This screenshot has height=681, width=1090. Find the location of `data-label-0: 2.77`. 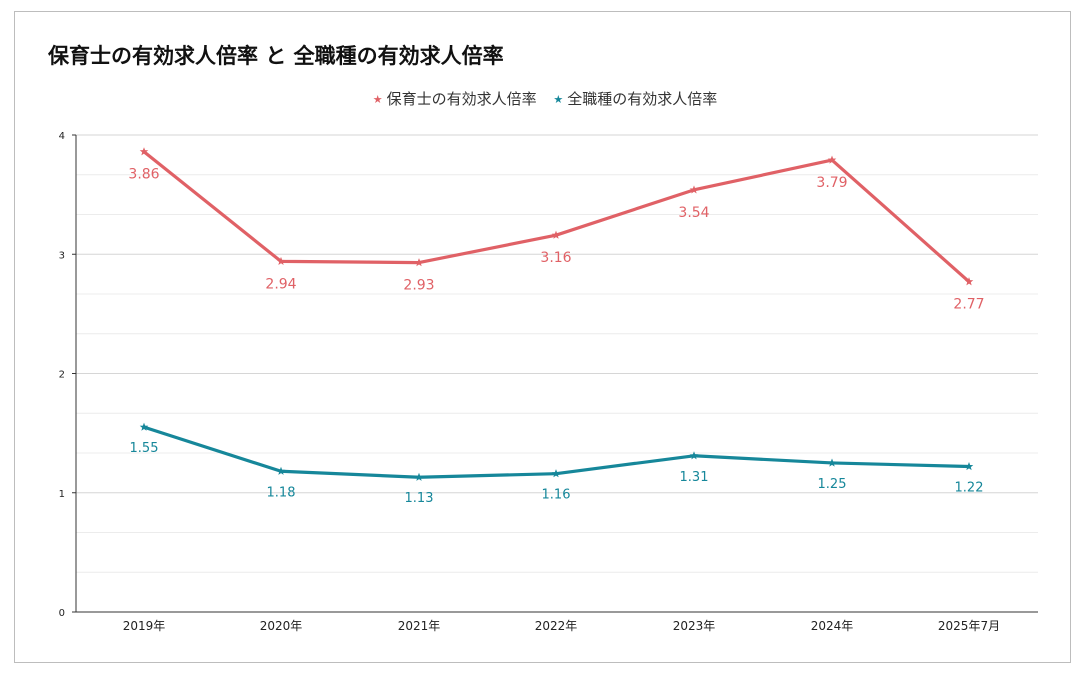

data-label-0: 2.77 is located at coordinates (968, 305).